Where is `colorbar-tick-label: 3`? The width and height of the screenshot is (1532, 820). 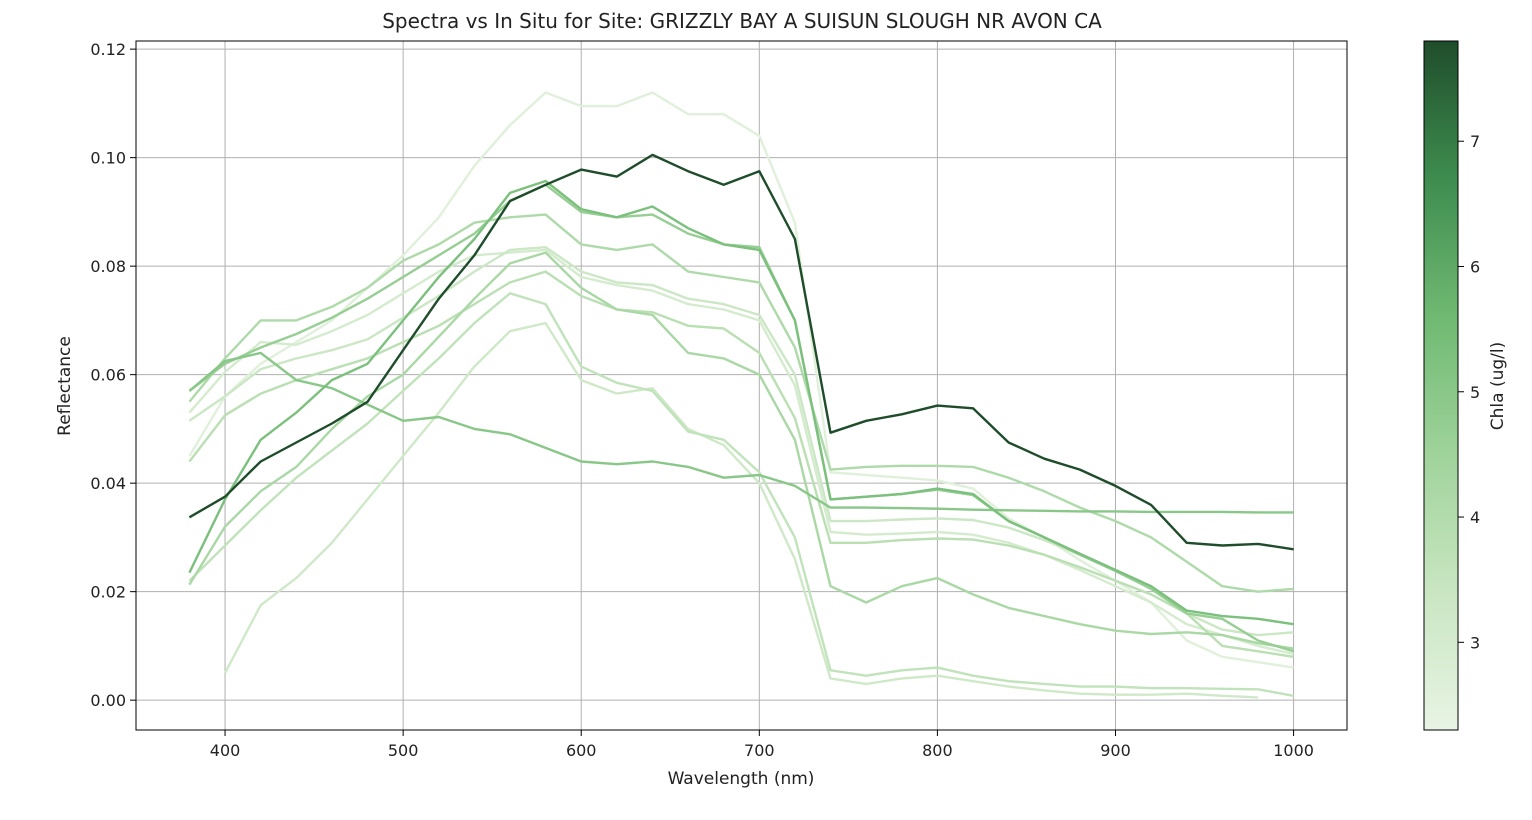
colorbar-tick-label: 3 is located at coordinates (1475, 642).